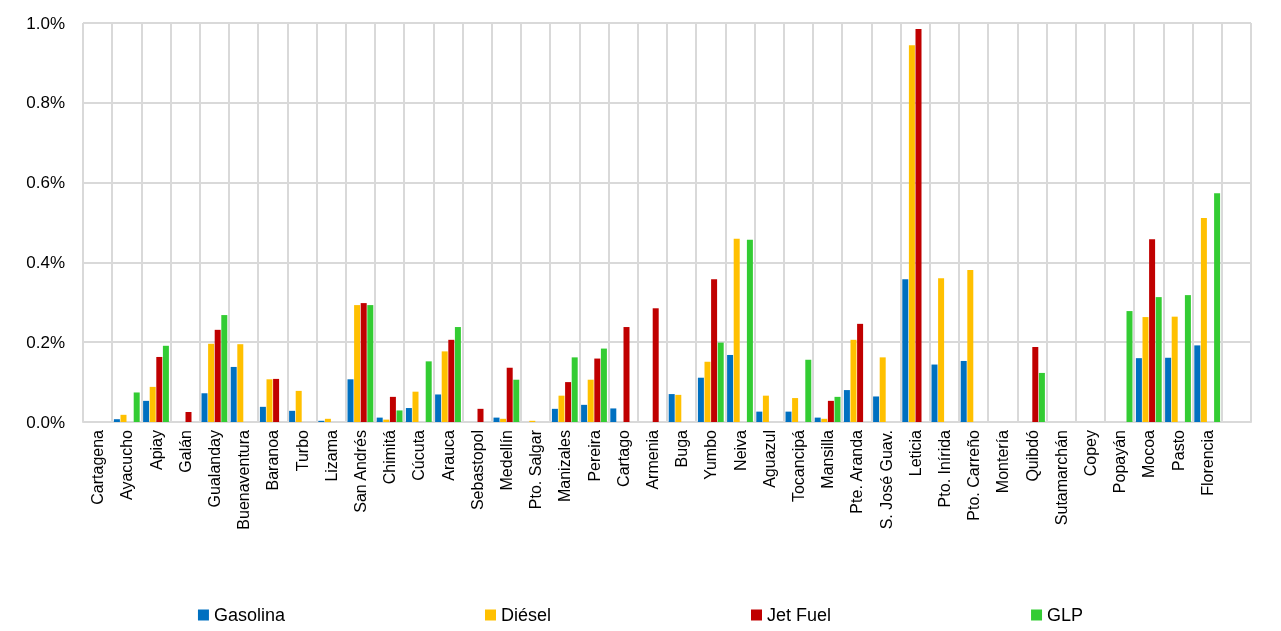 This screenshot has height=631, width=1281. What do you see at coordinates (1178, 450) in the screenshot?
I see `x-tick-label: Pasto` at bounding box center [1178, 450].